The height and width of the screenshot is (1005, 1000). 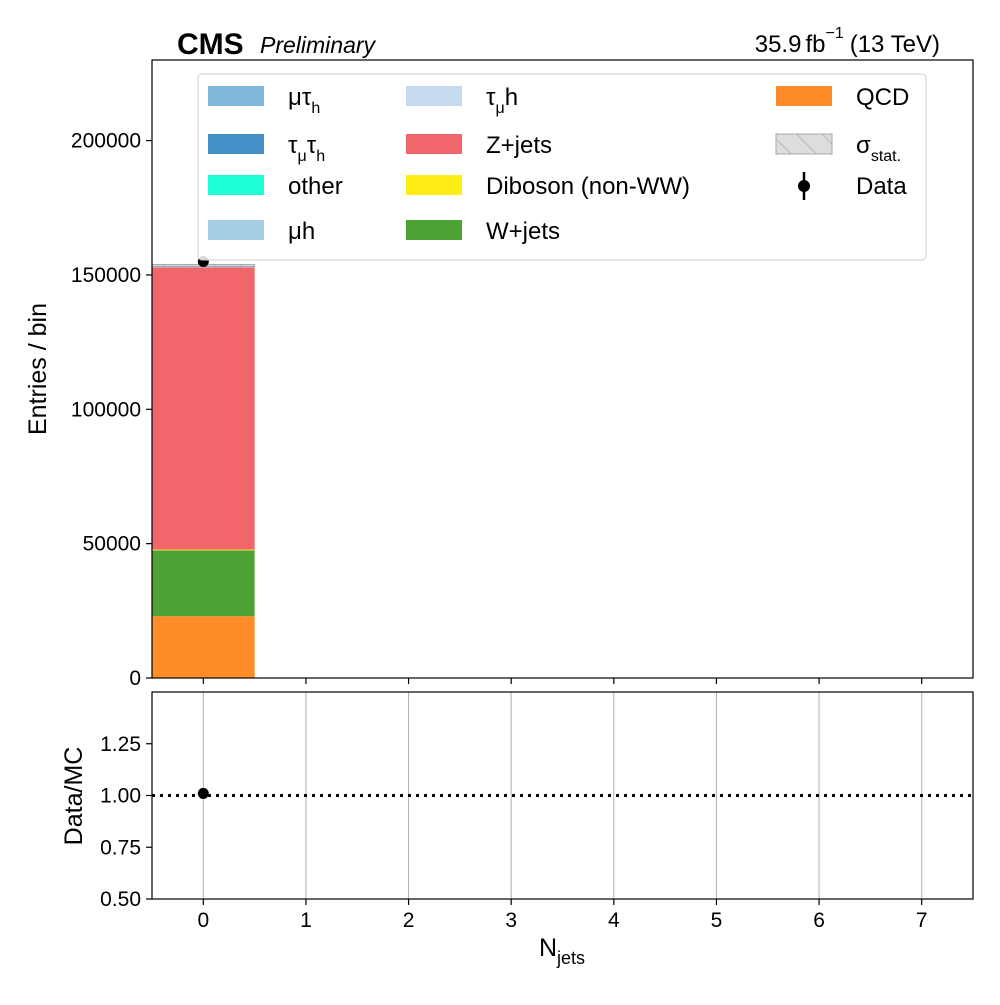 I want to click on legend-item-data: Data, so click(x=852, y=186).